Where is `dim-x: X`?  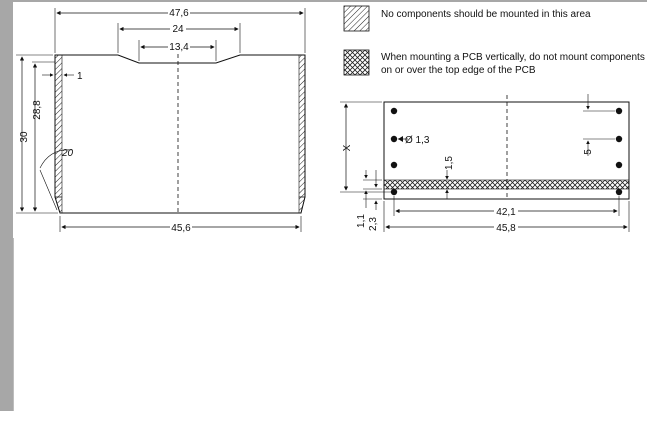
dim-x: X is located at coordinates (347, 147).